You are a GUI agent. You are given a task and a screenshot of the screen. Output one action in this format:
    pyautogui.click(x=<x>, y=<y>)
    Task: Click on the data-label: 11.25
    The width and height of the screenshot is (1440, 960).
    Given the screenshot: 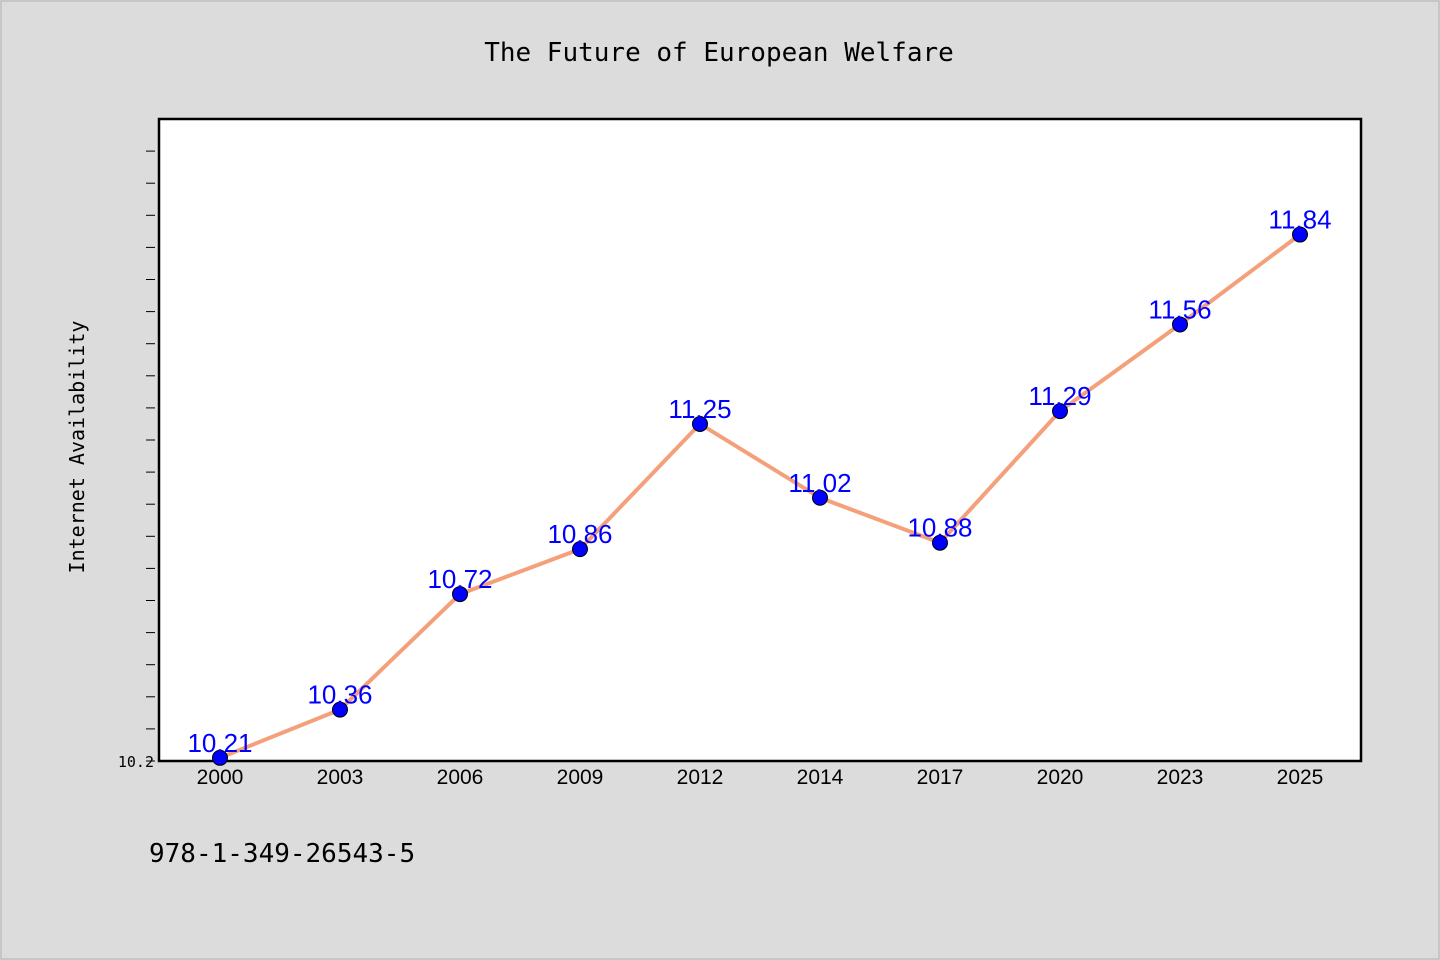 What is the action you would take?
    pyautogui.click(x=699, y=409)
    